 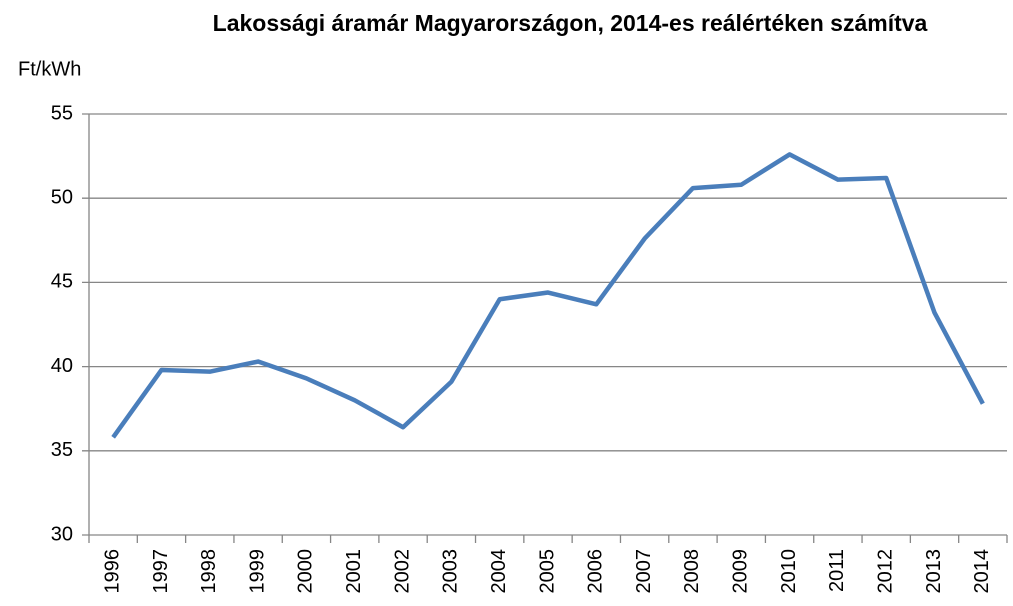 What do you see at coordinates (209, 571) in the screenshot?
I see `x-tick-label: 1998` at bounding box center [209, 571].